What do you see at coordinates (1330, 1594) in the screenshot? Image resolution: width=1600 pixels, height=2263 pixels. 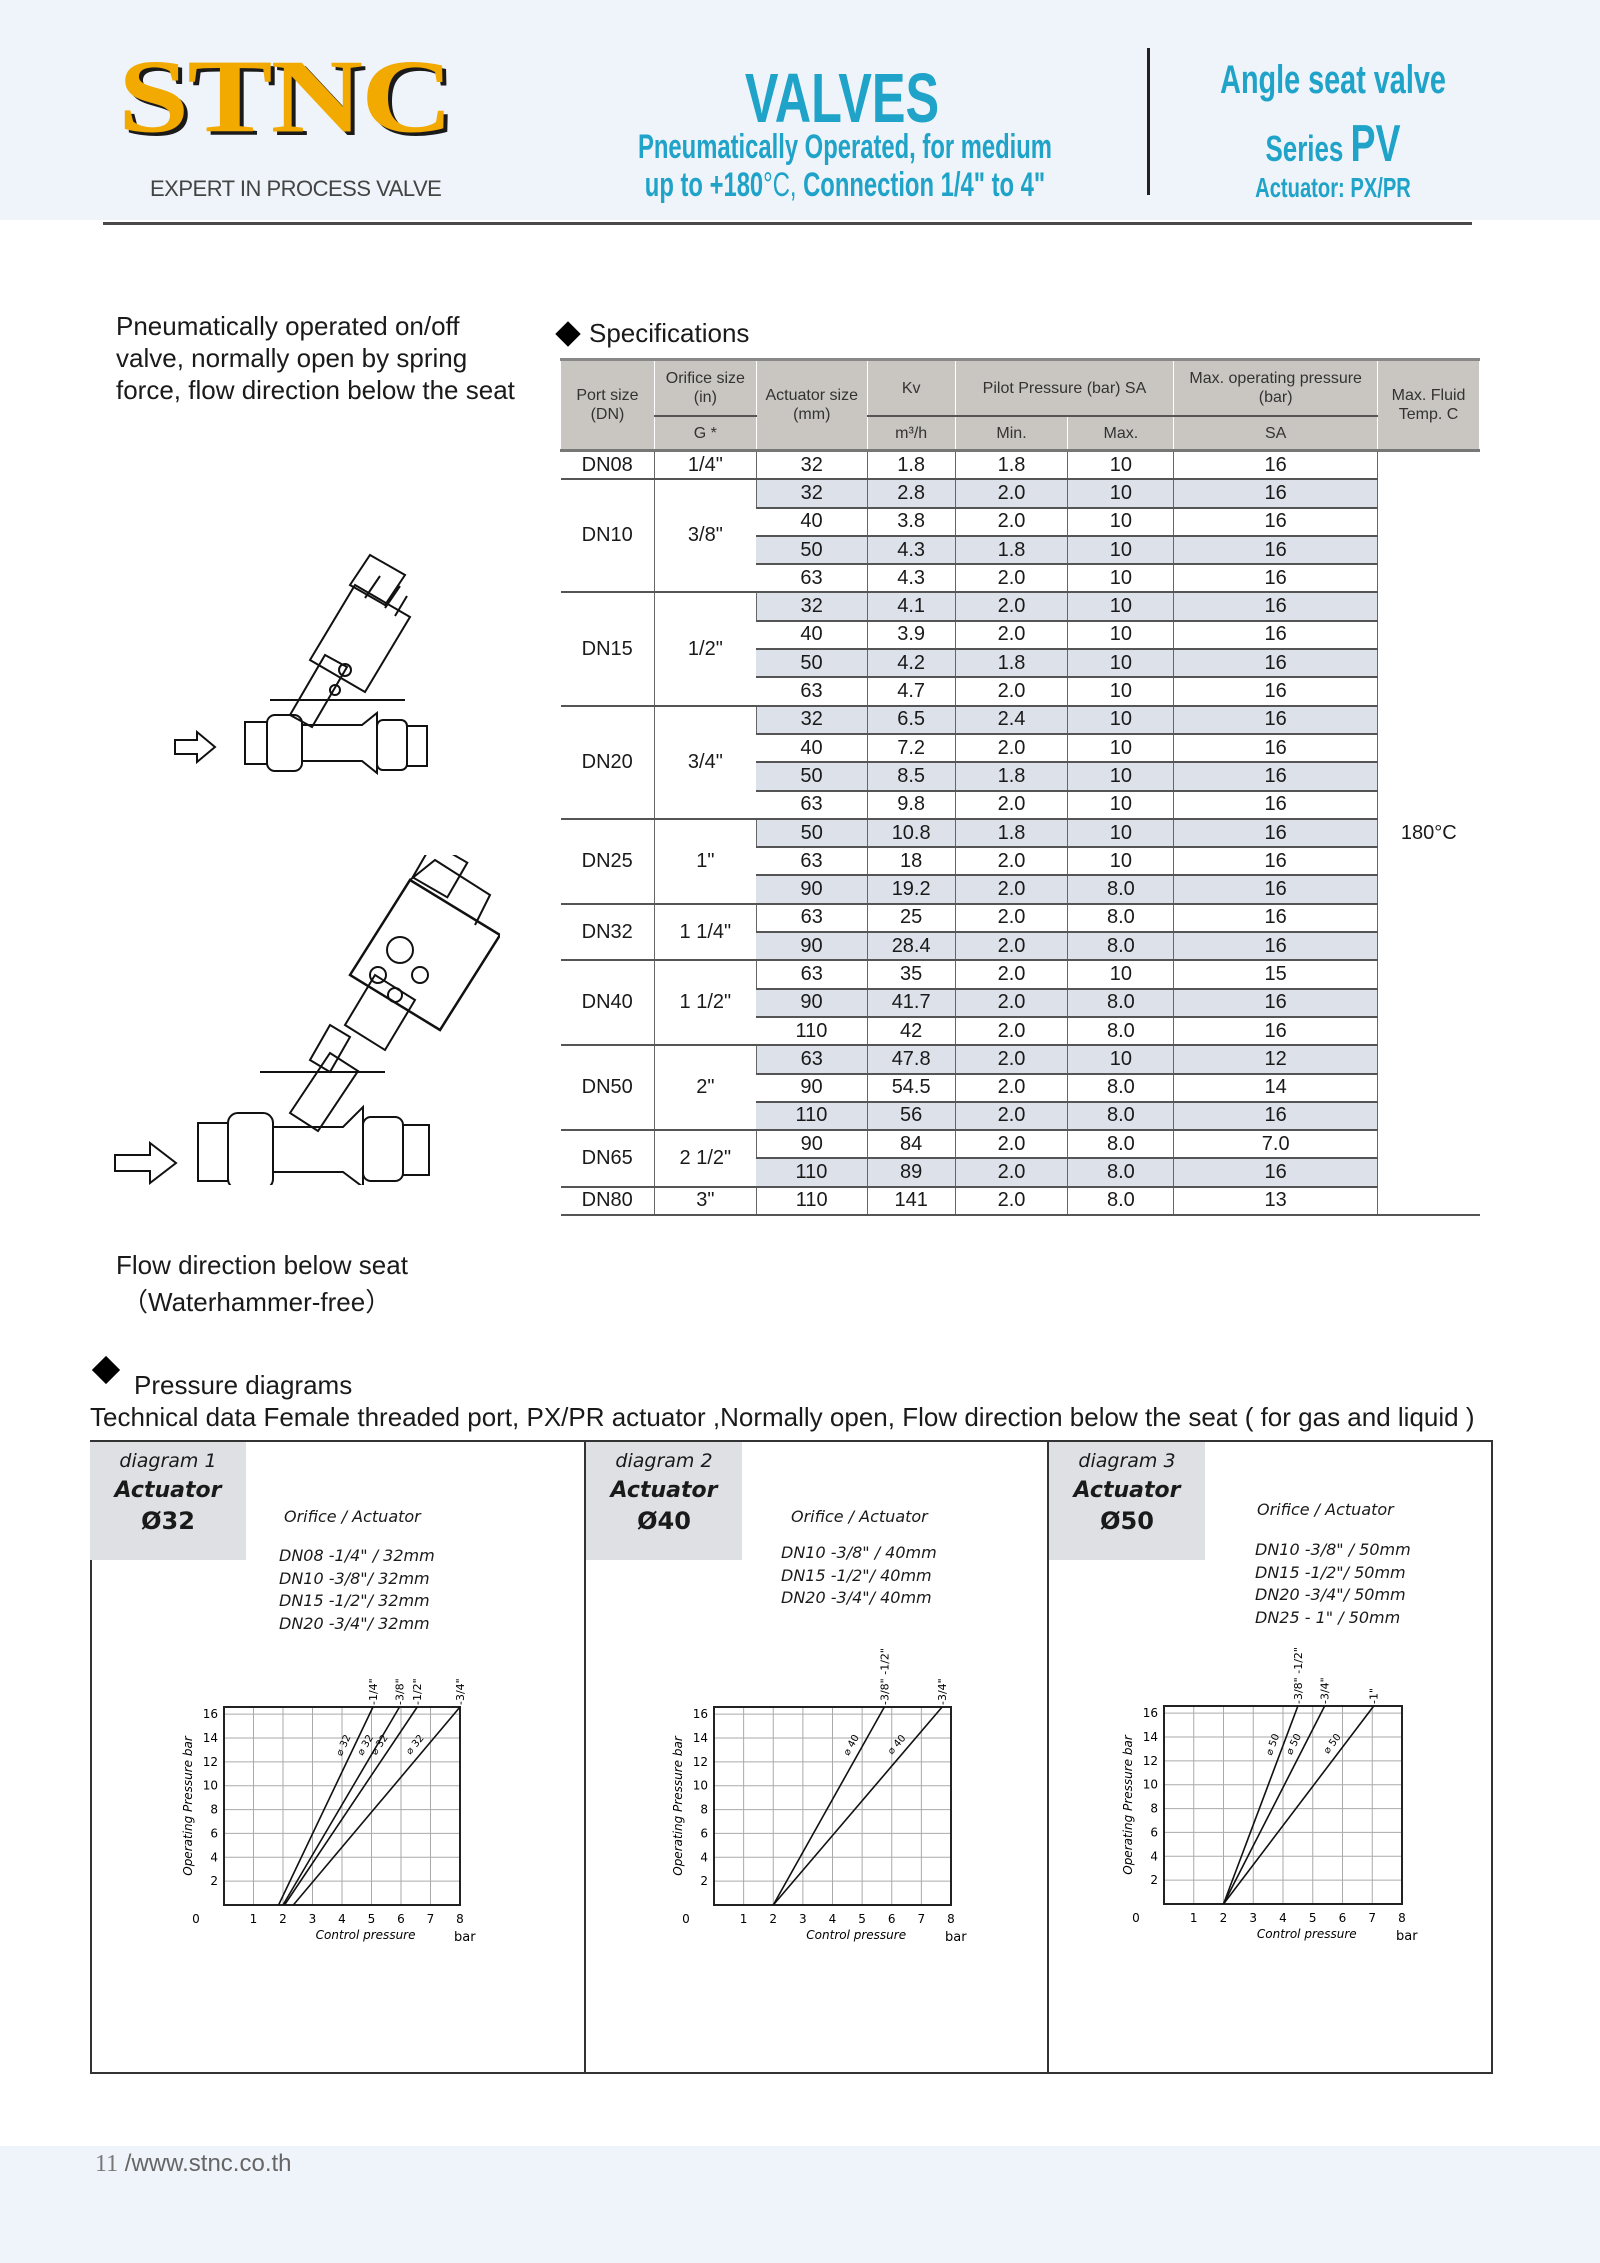 I see `orifice-list-item: DN20 -3/4"/ 50mm` at bounding box center [1330, 1594].